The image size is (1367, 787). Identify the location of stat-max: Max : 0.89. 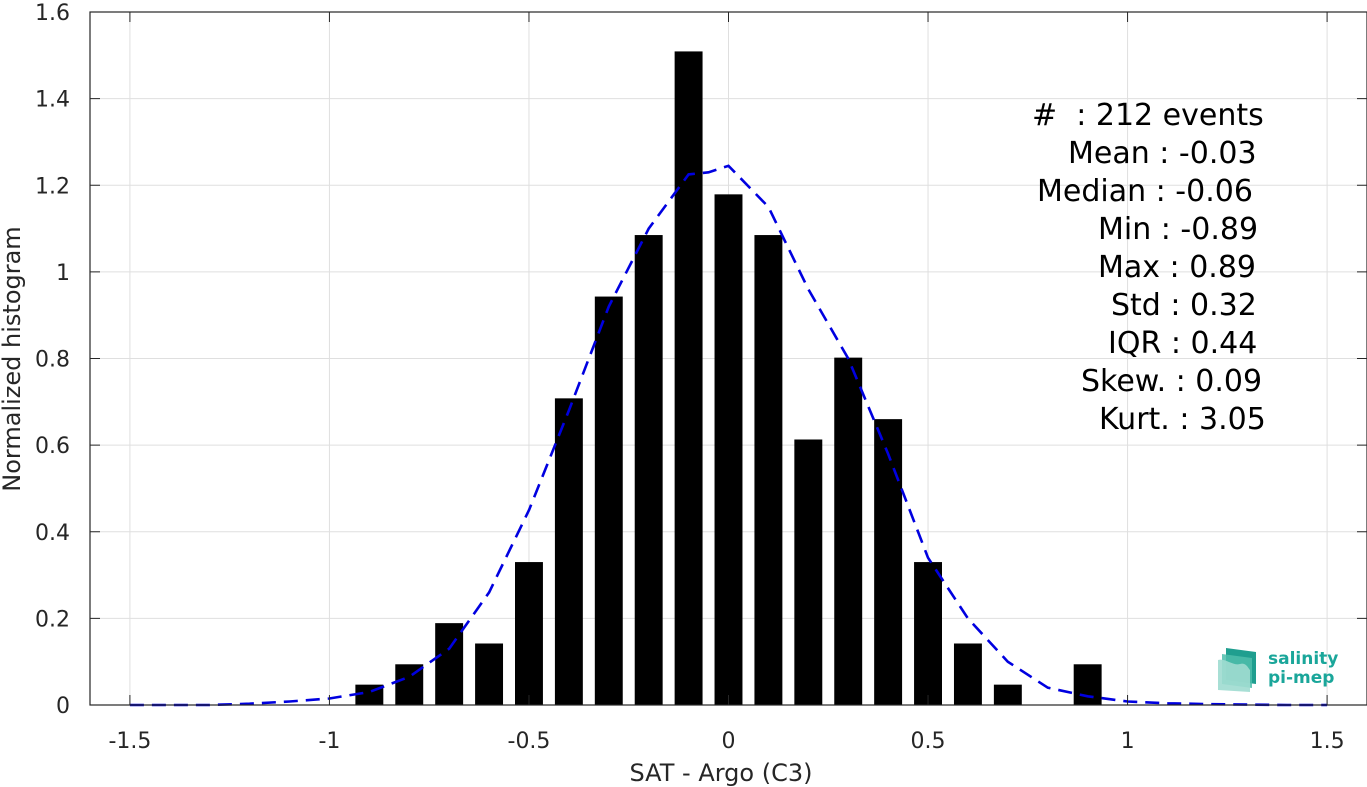
(1177, 267).